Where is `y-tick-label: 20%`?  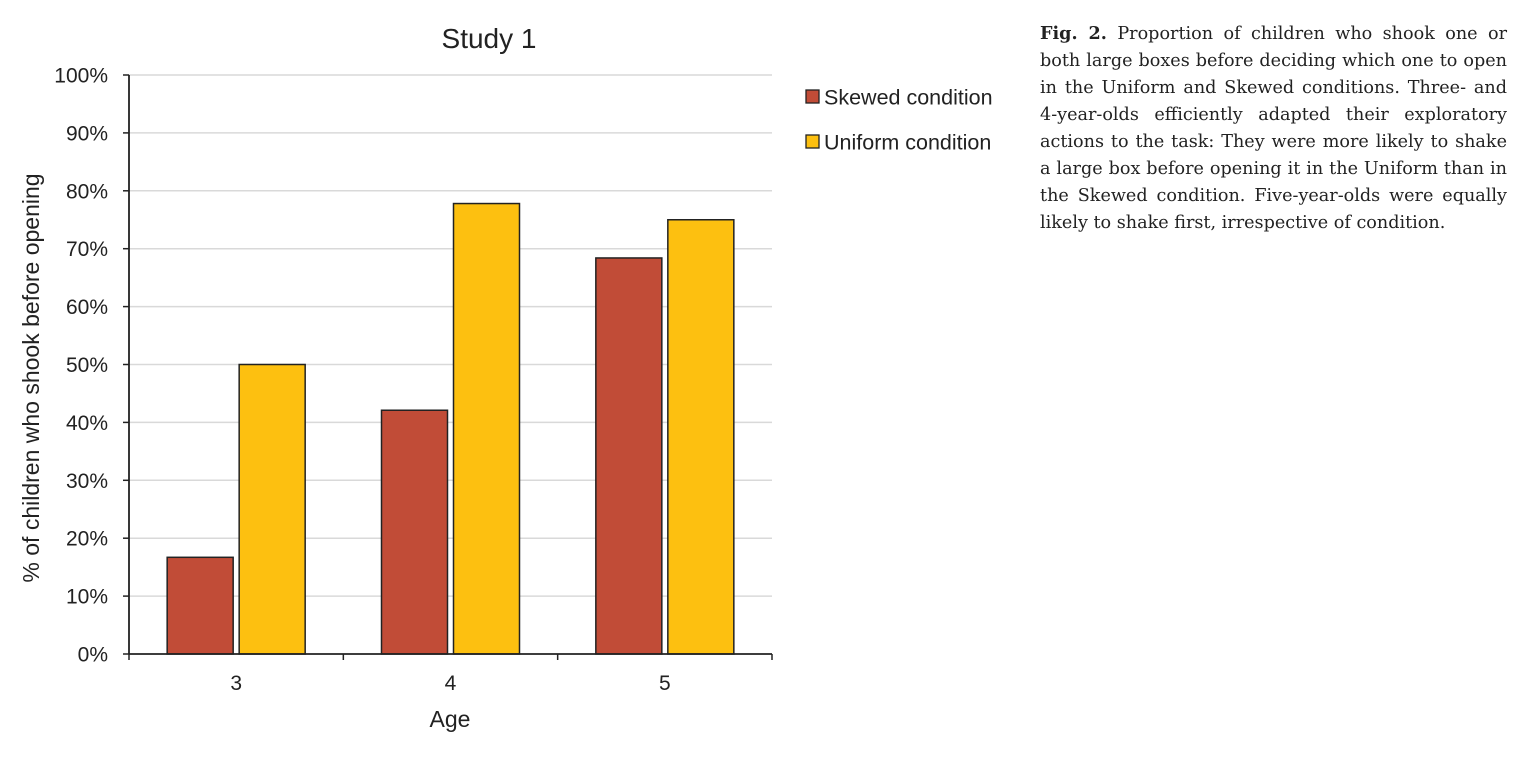
y-tick-label: 20% is located at coordinates (87, 539).